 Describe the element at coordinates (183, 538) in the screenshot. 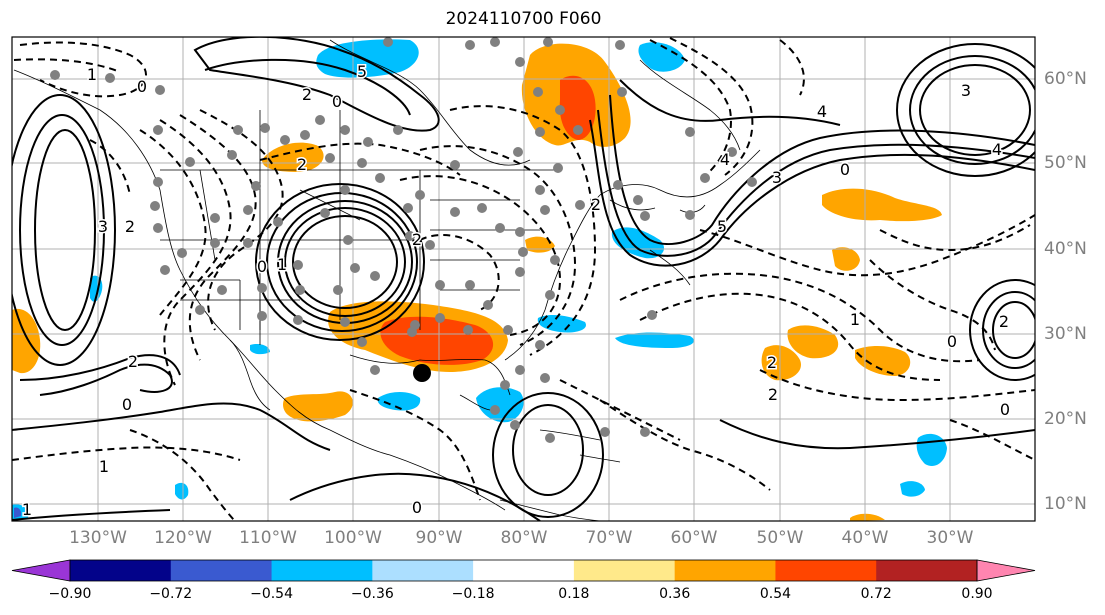

I see `lon-label: 120°W` at that location.